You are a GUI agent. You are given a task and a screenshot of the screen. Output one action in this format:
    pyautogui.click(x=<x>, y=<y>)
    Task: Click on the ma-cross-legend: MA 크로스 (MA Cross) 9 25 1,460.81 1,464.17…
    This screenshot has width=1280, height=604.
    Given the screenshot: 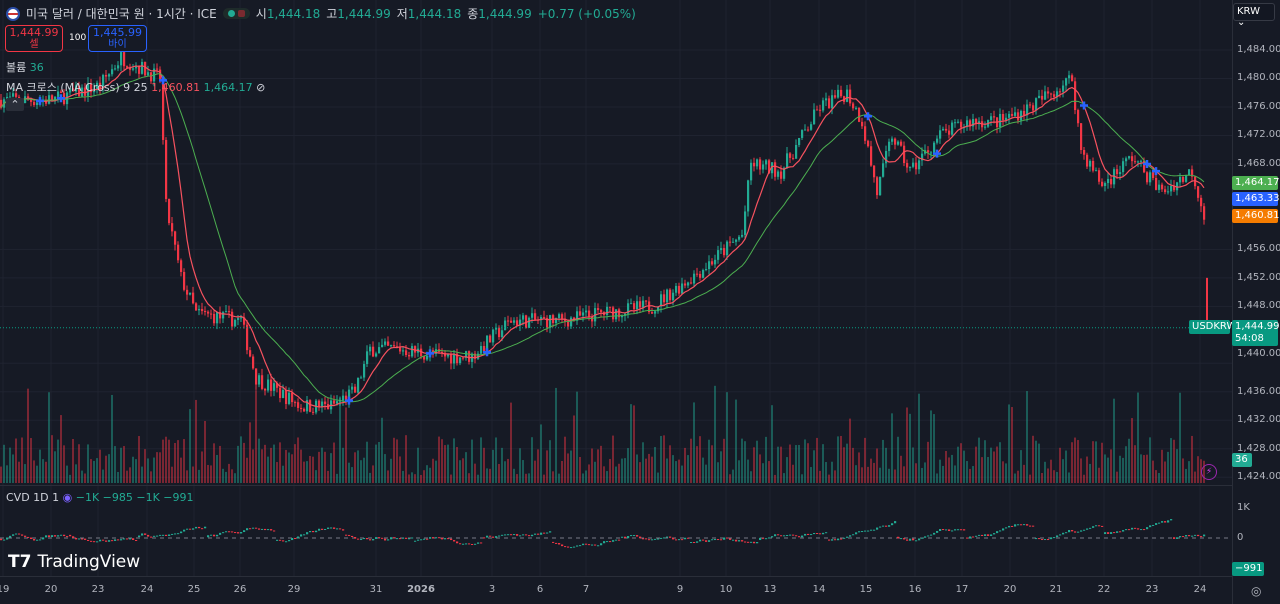 What is the action you would take?
    pyautogui.click(x=135, y=87)
    